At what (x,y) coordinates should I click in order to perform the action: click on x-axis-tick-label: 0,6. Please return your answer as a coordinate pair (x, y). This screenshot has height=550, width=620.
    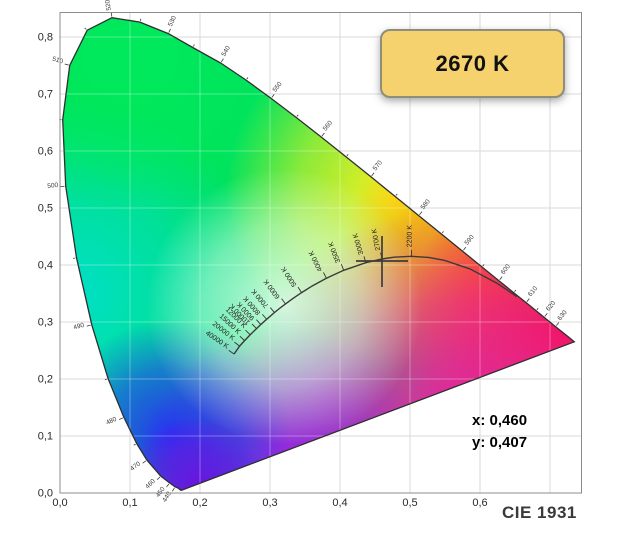
    Looking at the image, I should click on (479, 503).